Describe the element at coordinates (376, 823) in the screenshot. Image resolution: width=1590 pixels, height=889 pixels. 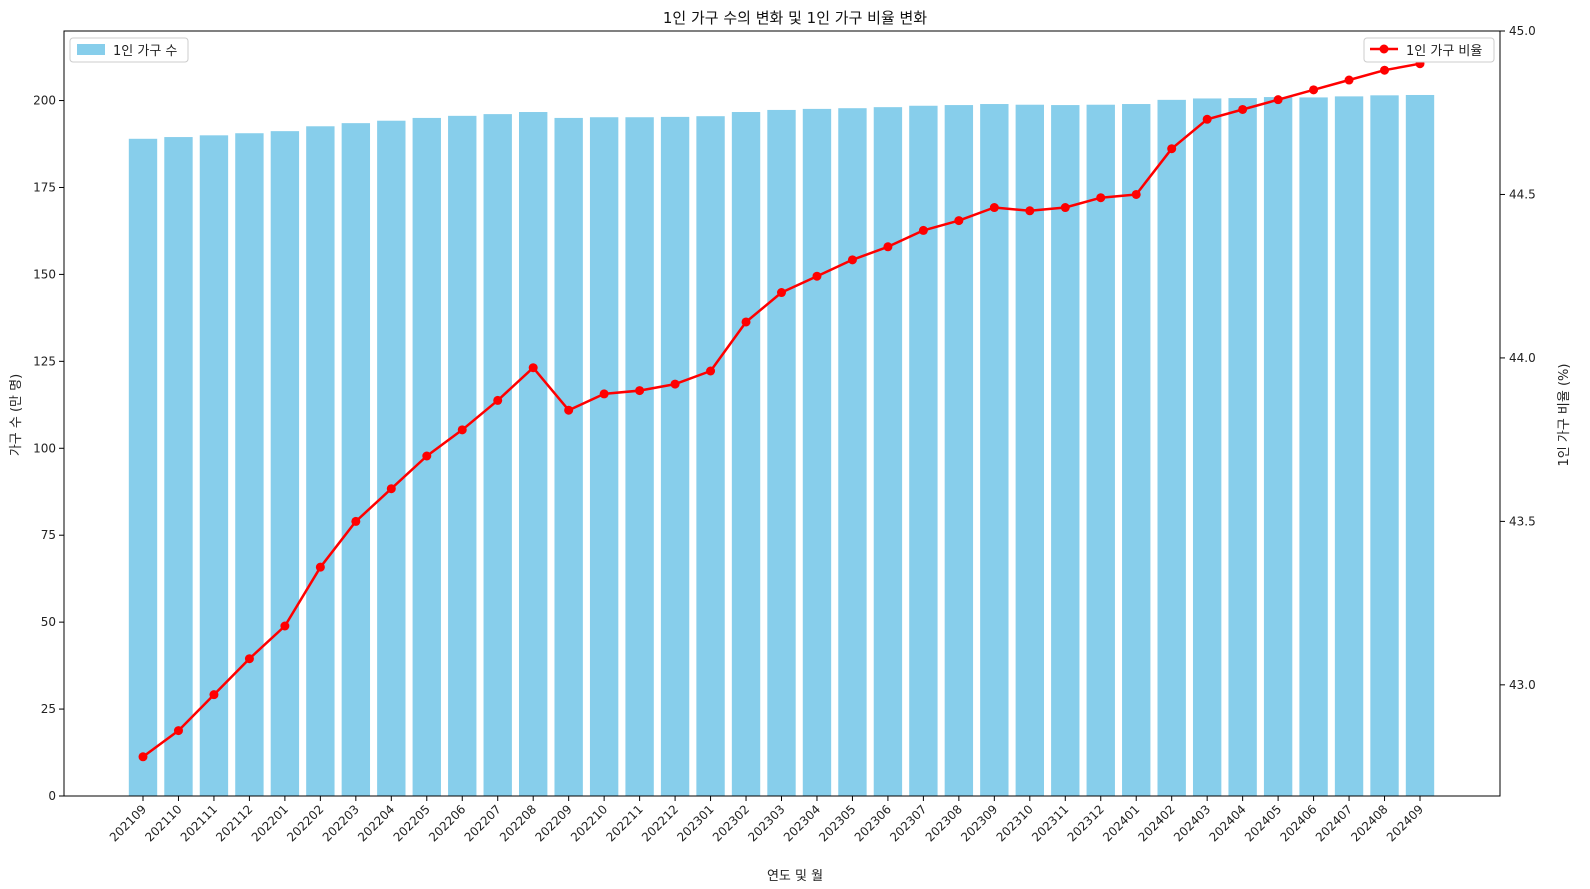
I see `x-tick-label: 202204` at that location.